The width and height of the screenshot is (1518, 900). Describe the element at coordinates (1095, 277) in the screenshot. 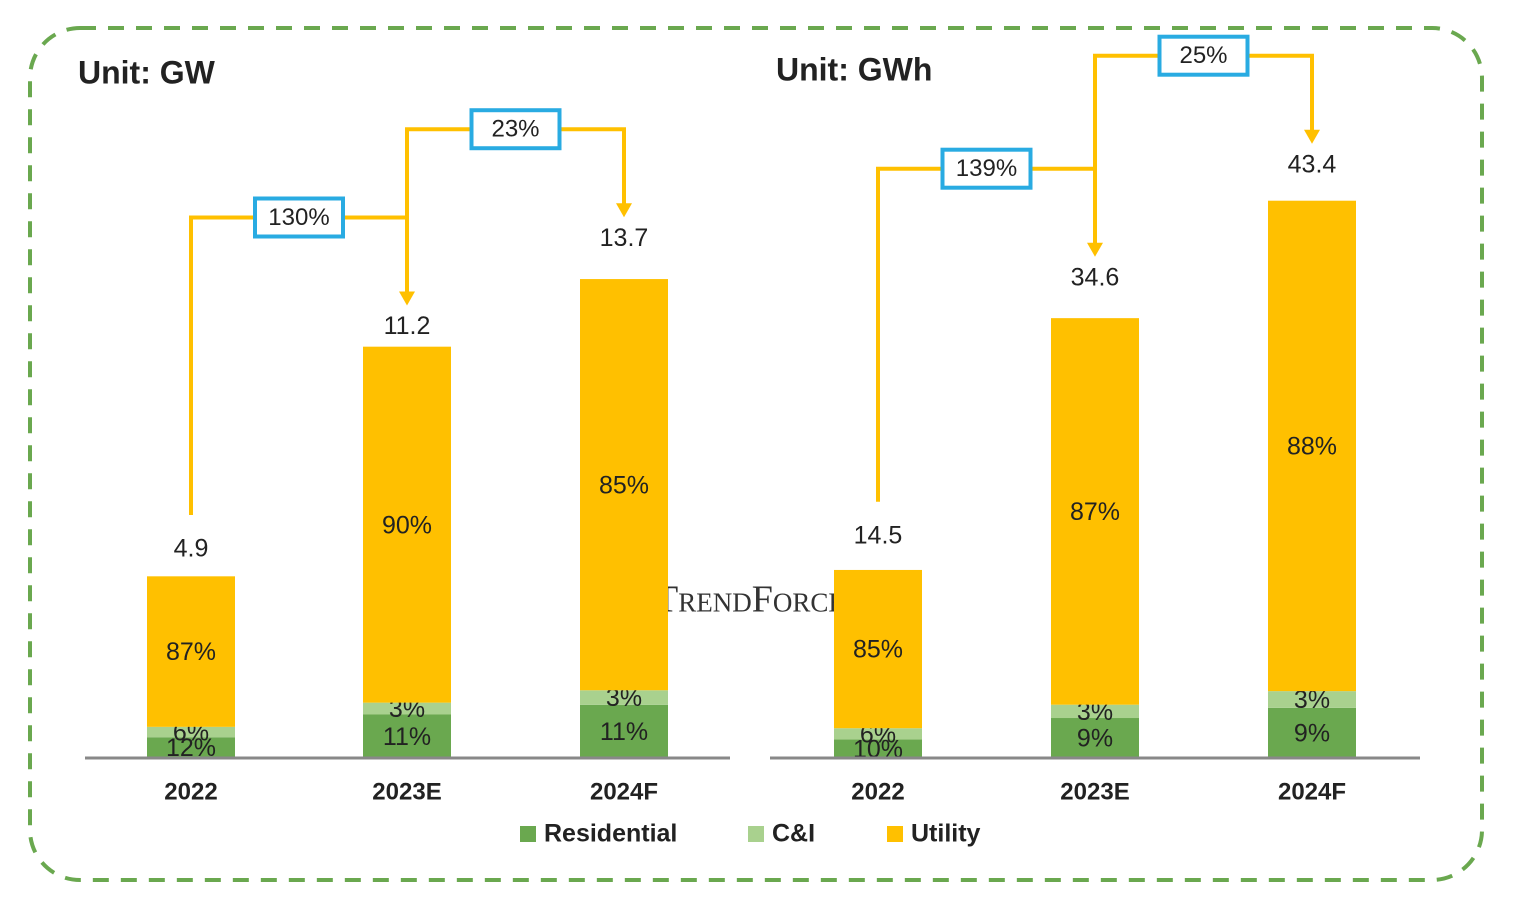

I see `total-label: 34.6` at that location.